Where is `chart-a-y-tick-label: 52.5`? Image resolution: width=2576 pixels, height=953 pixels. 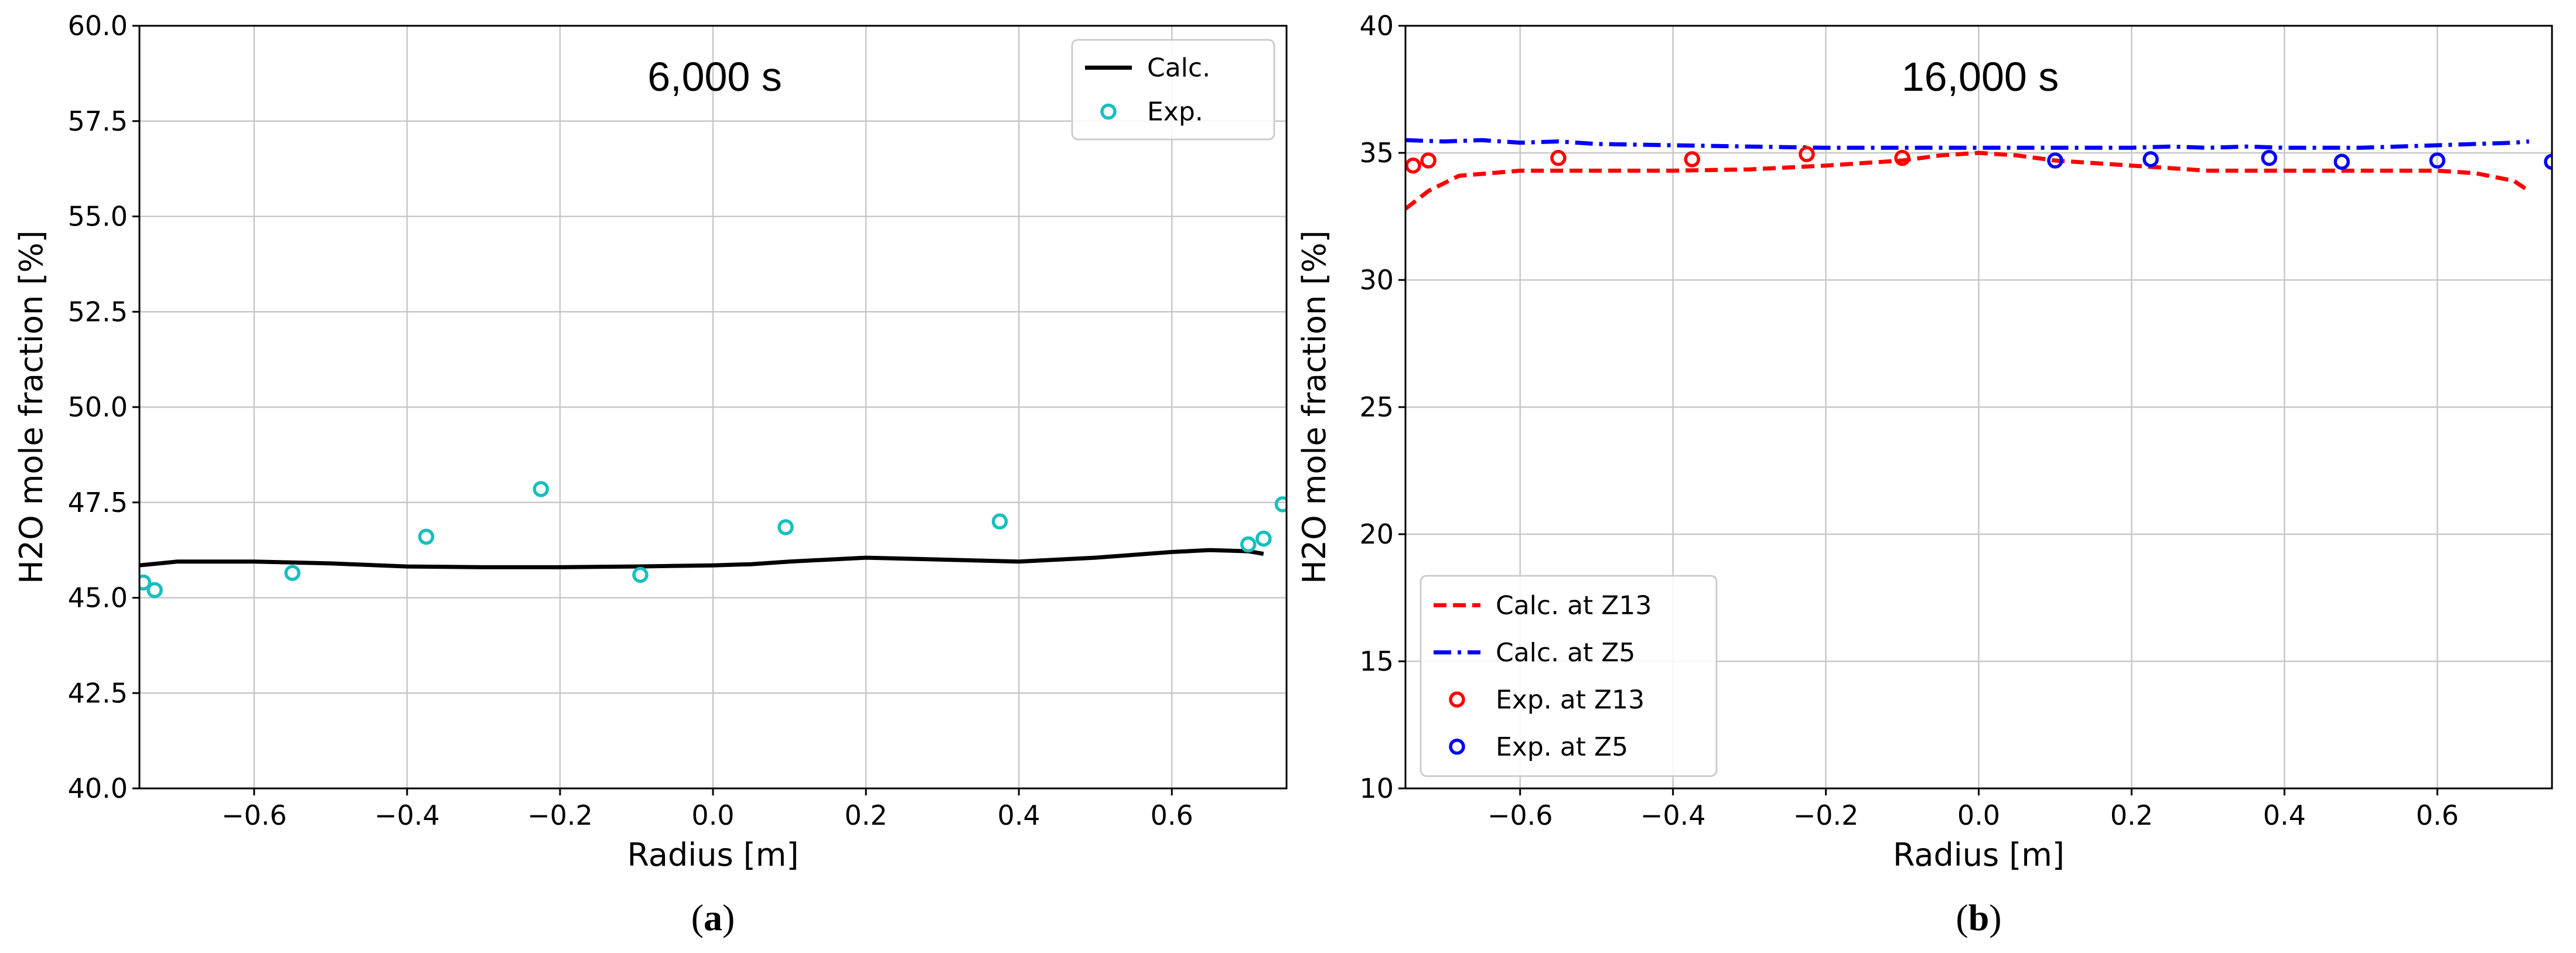 chart-a-y-tick-label: 52.5 is located at coordinates (98, 311).